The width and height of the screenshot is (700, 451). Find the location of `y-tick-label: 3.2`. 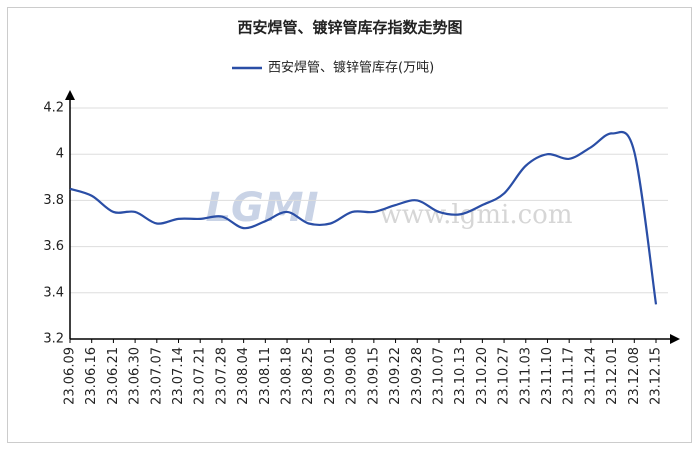

y-tick-label: 3.2 is located at coordinates (53, 339).